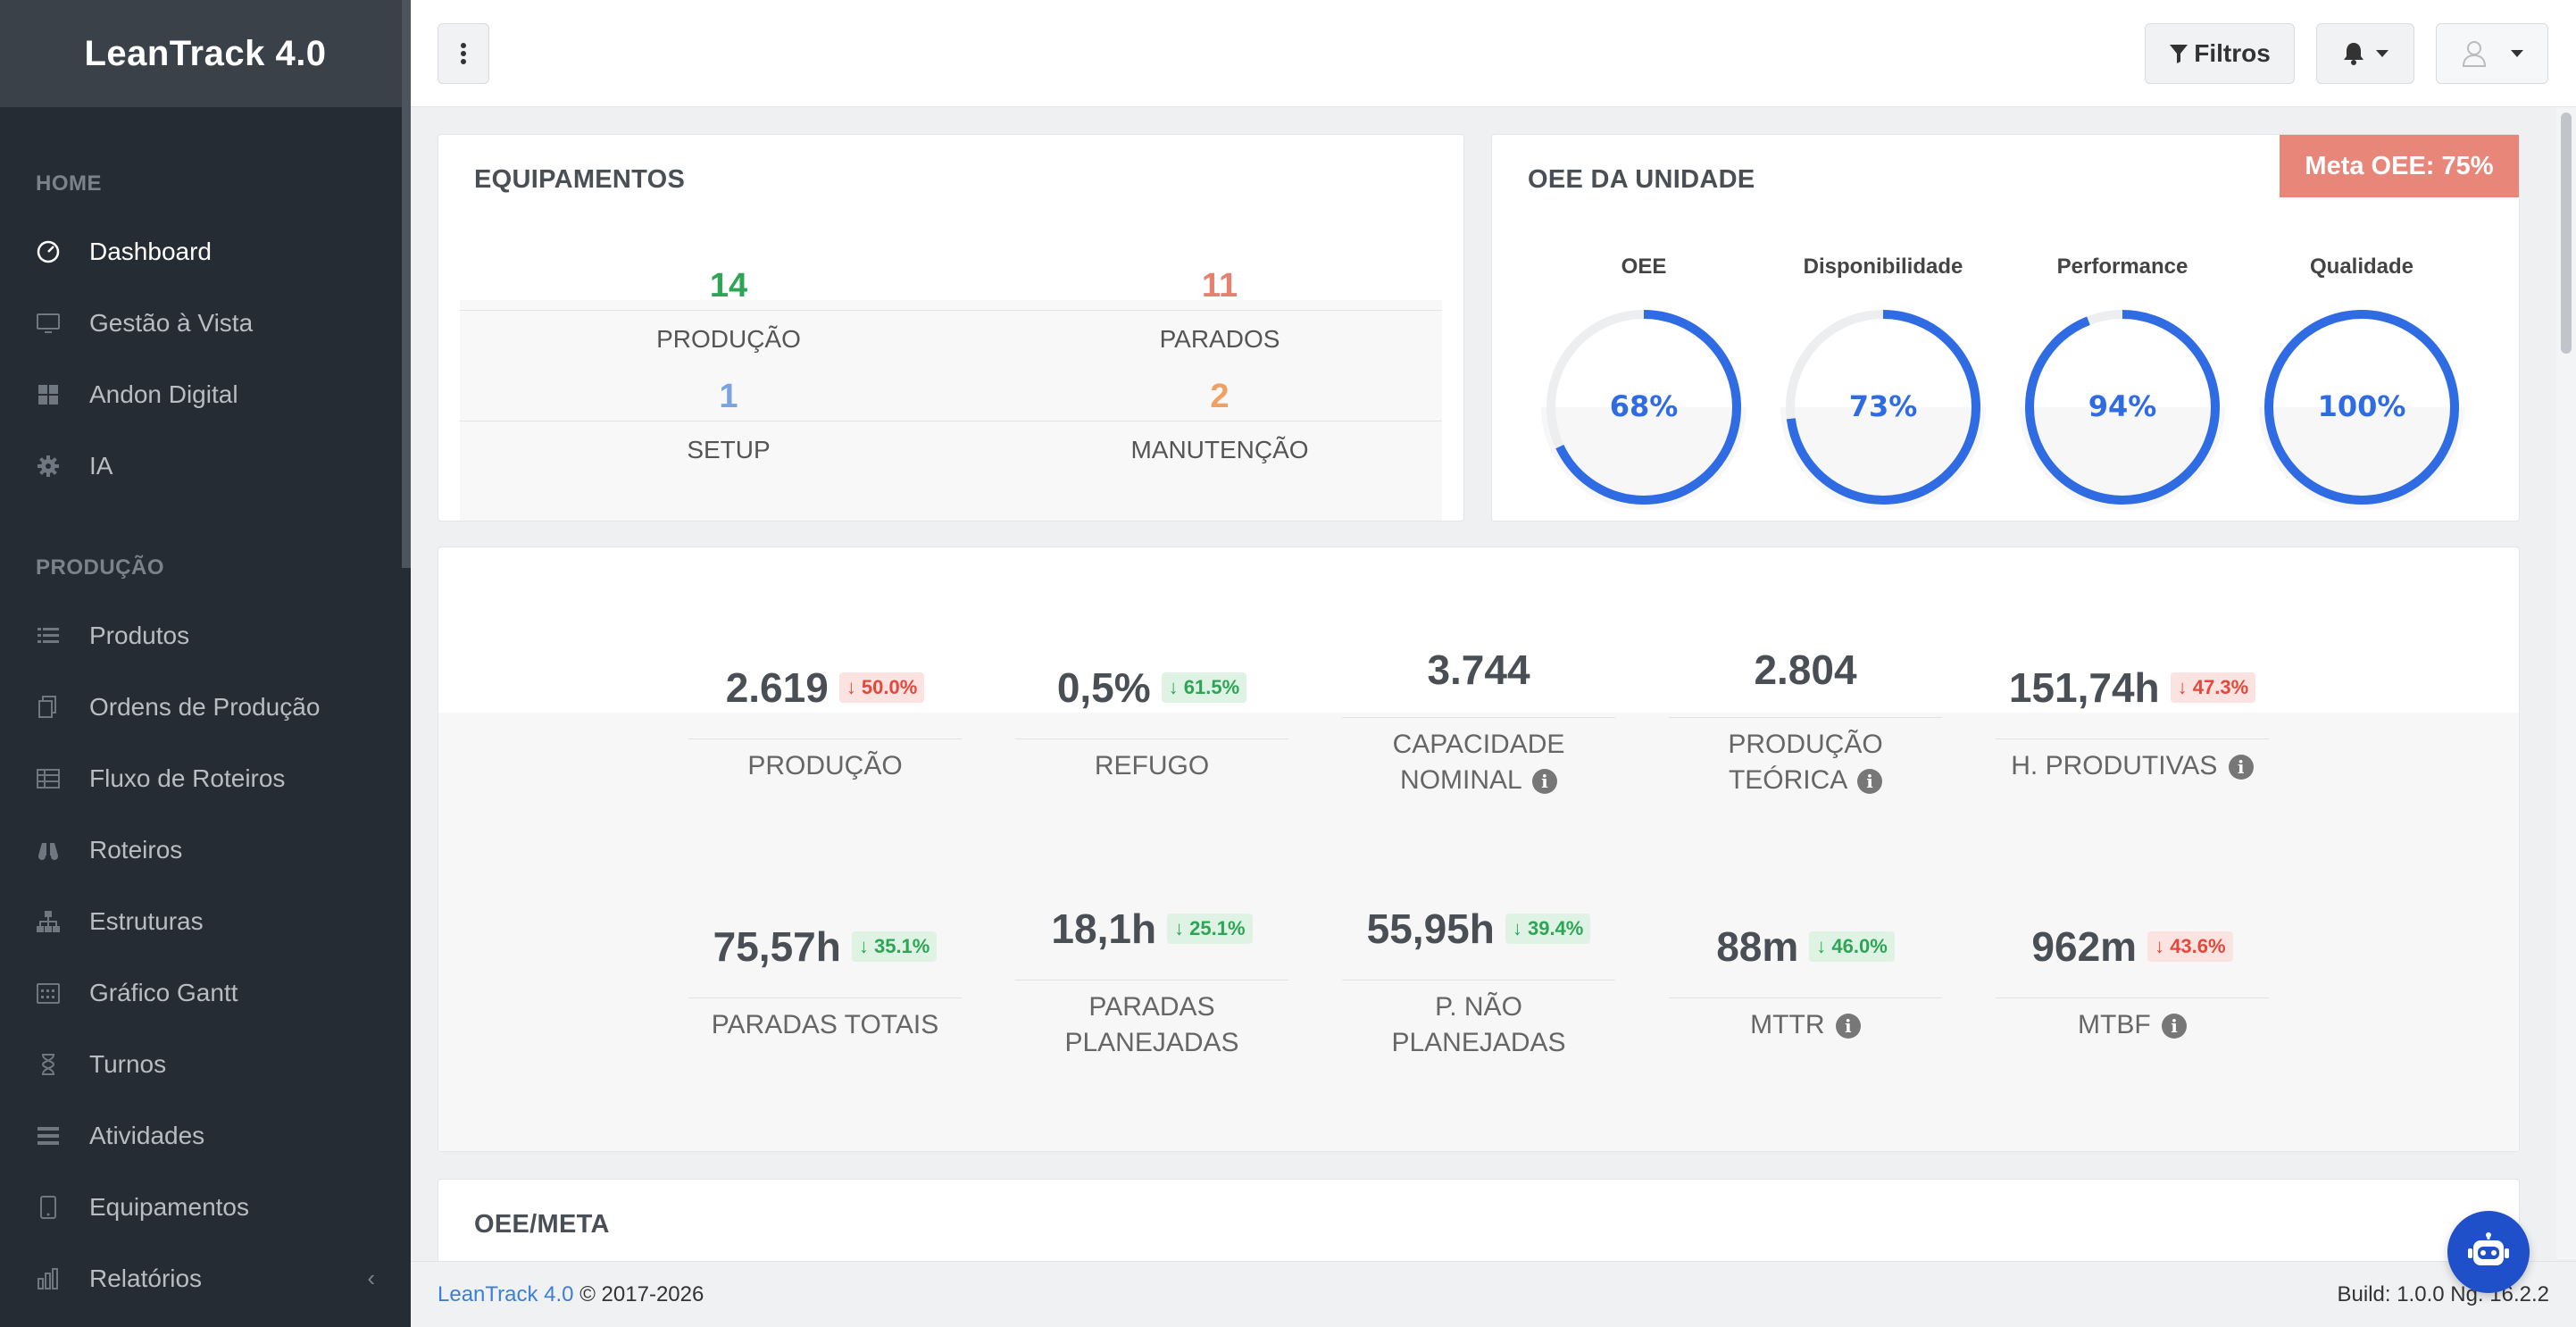 The width and height of the screenshot is (2576, 1327). I want to click on kpi-producao-teorica: 2.804 PRODUÇÃO TEÓRICA i, so click(1805, 722).